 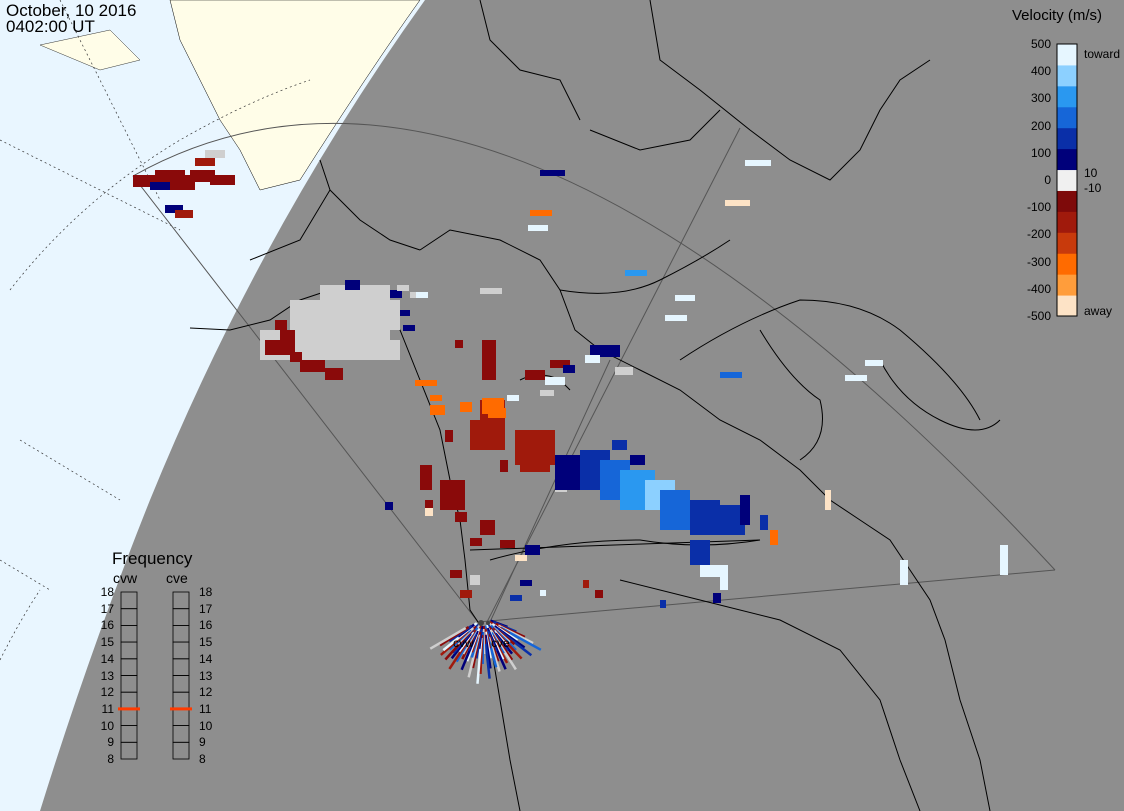 What do you see at coordinates (1091, 173) in the screenshot?
I see `colorbar-inner-plus: 10` at bounding box center [1091, 173].